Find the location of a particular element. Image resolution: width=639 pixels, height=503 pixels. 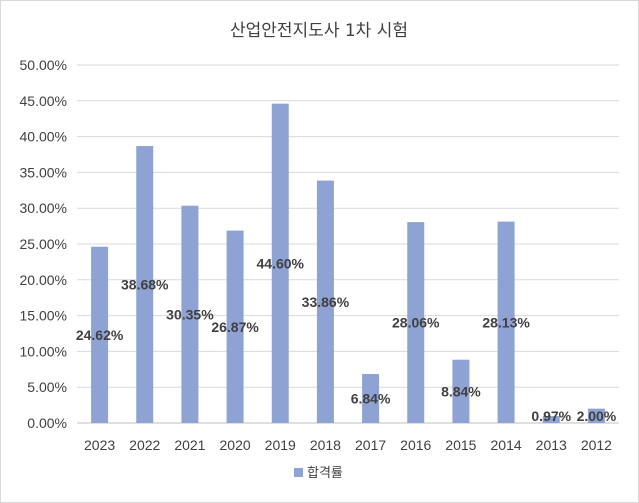

x-tick-label: 2018 is located at coordinates (325, 445).